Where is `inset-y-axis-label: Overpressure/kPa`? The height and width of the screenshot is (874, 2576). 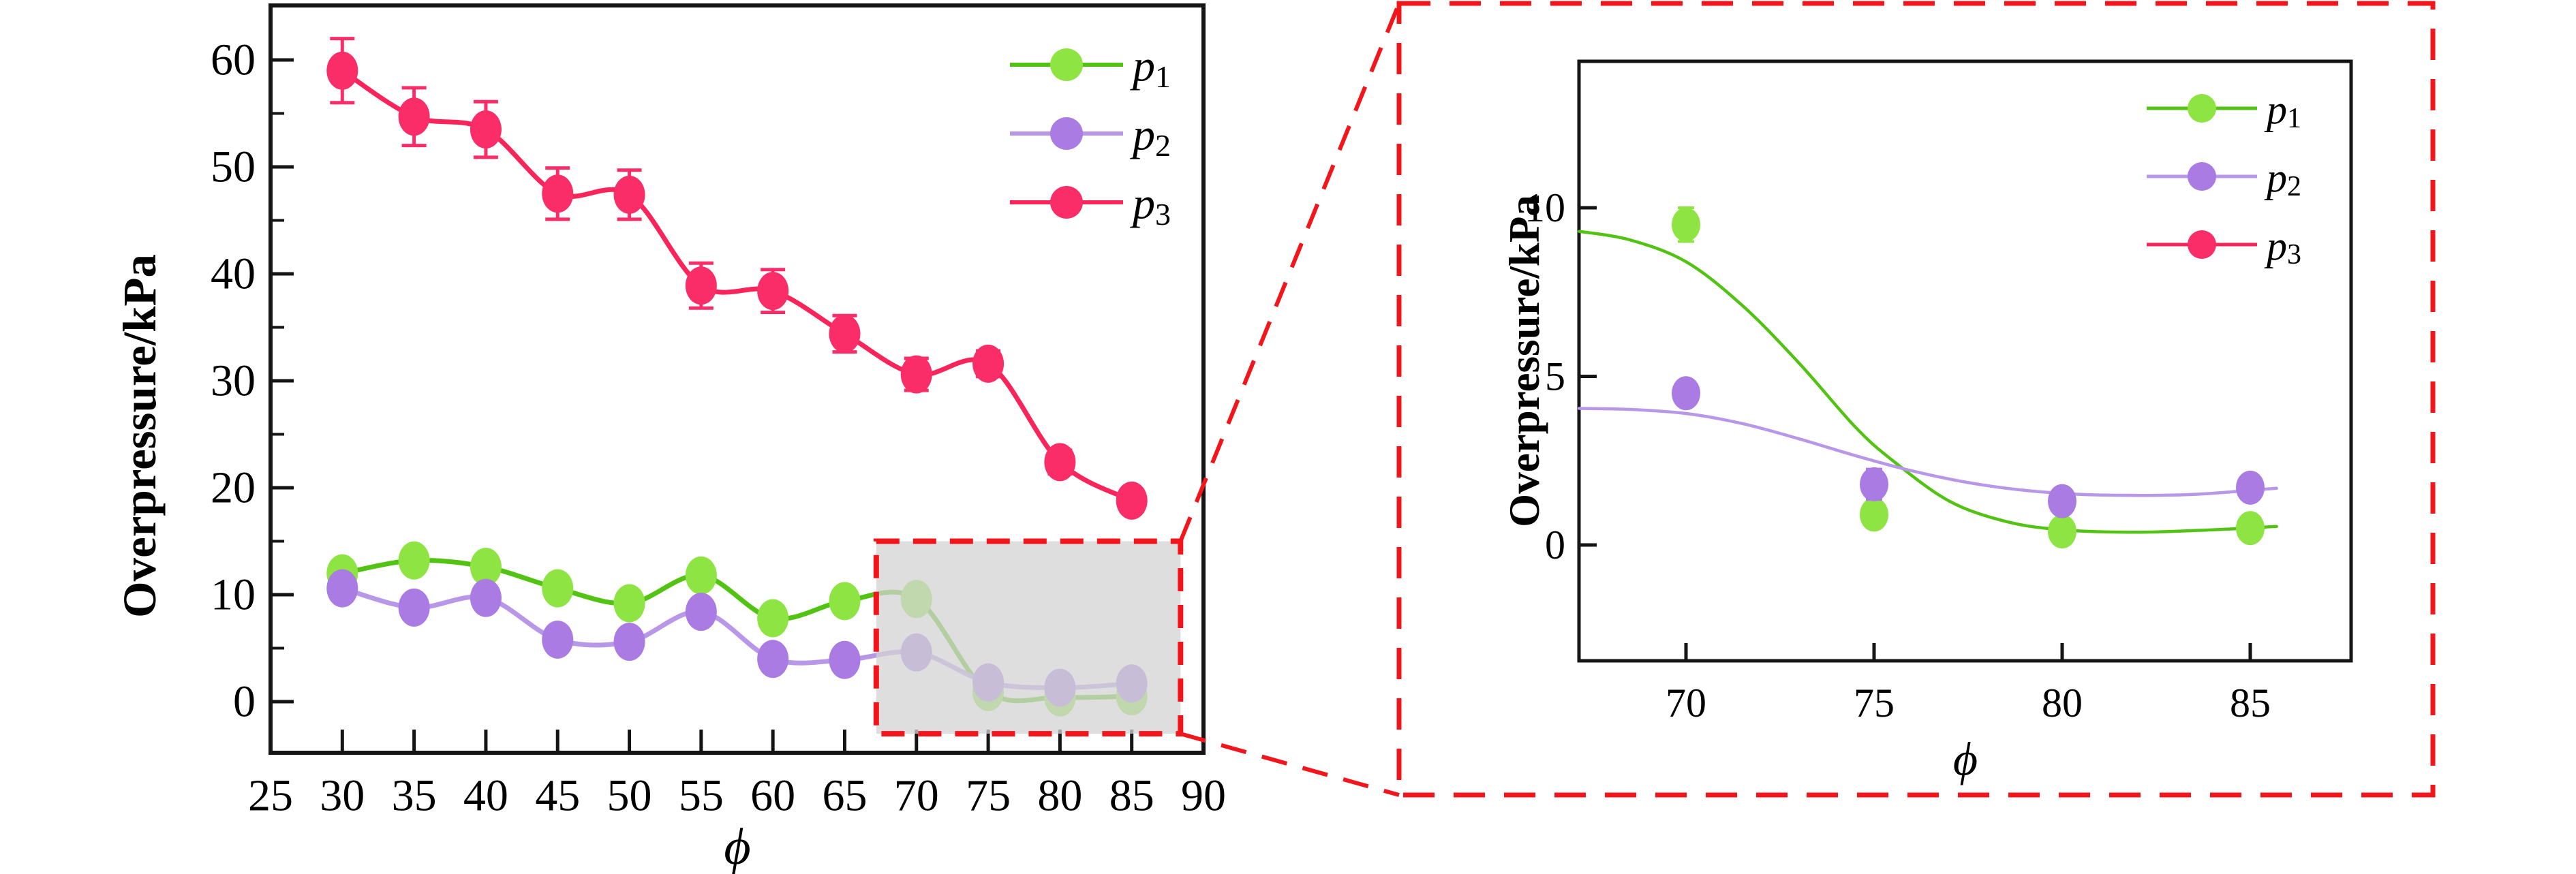
inset-y-axis-label: Overpressure/kPa is located at coordinates (1524, 361).